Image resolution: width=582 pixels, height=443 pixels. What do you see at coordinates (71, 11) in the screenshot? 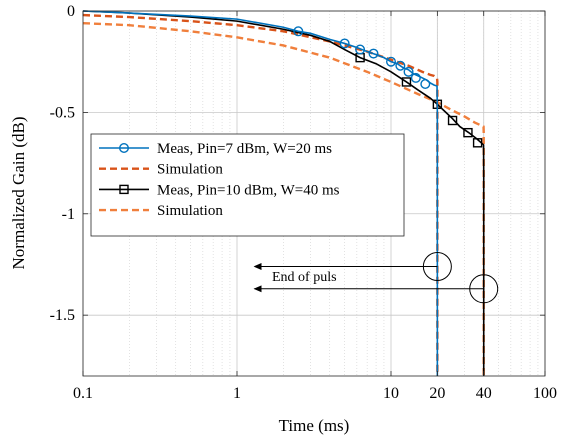
I see `y-tick-label: 0` at bounding box center [71, 11].